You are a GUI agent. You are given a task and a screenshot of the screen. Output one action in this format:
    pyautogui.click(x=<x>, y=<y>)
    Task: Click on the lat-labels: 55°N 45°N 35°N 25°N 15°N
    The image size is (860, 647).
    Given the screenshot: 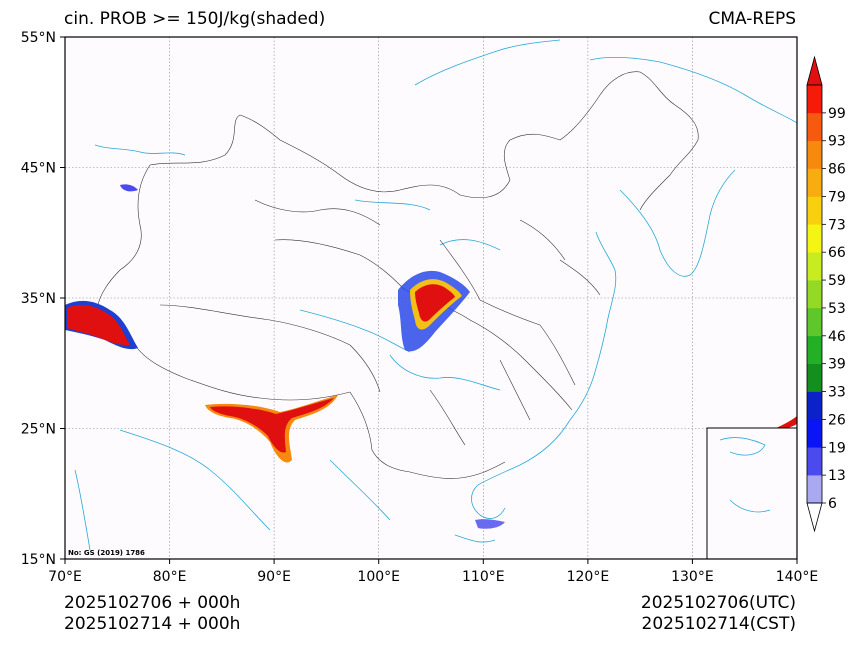 What is the action you would take?
    pyautogui.click(x=38, y=299)
    